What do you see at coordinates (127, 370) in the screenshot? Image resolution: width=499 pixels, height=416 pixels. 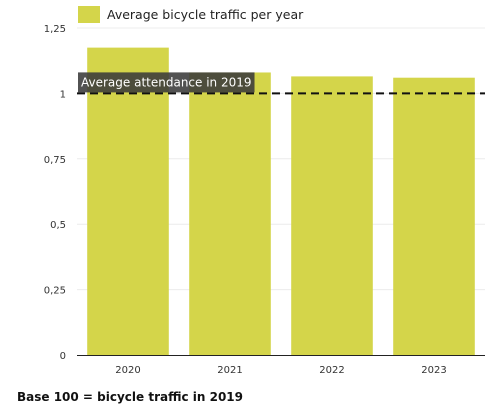 I see `x-tick-label: 2020` at bounding box center [127, 370].